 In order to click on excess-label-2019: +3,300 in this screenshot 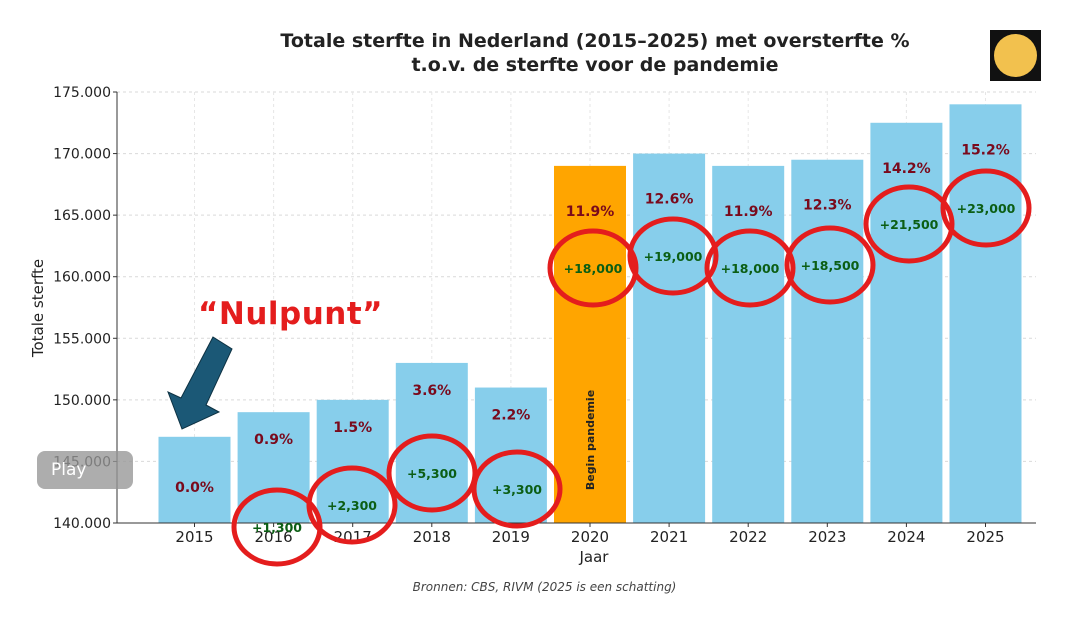, I will do `click(517, 489)`.